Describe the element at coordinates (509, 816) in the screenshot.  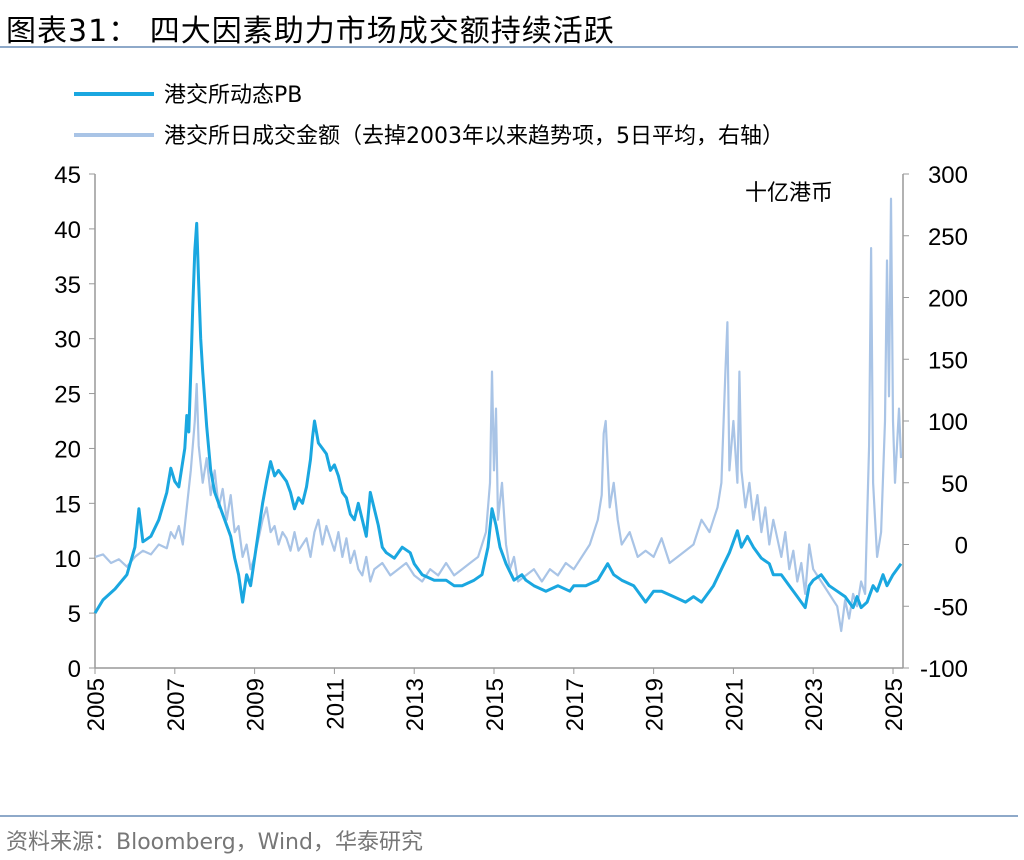
I see `footer-divider` at that location.